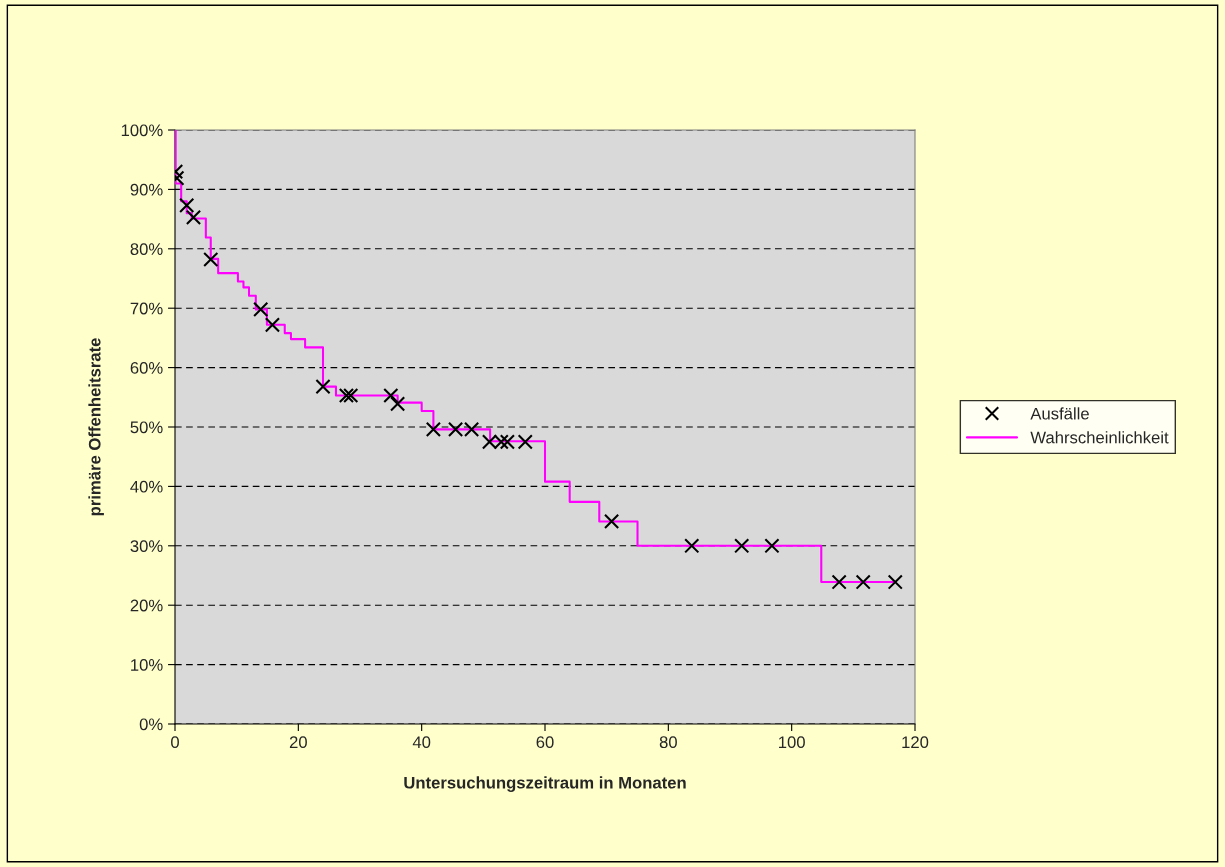 This screenshot has height=867, width=1225. I want to click on x-axis-title: Untersuchungszeitraum in Monaten, so click(545, 784).